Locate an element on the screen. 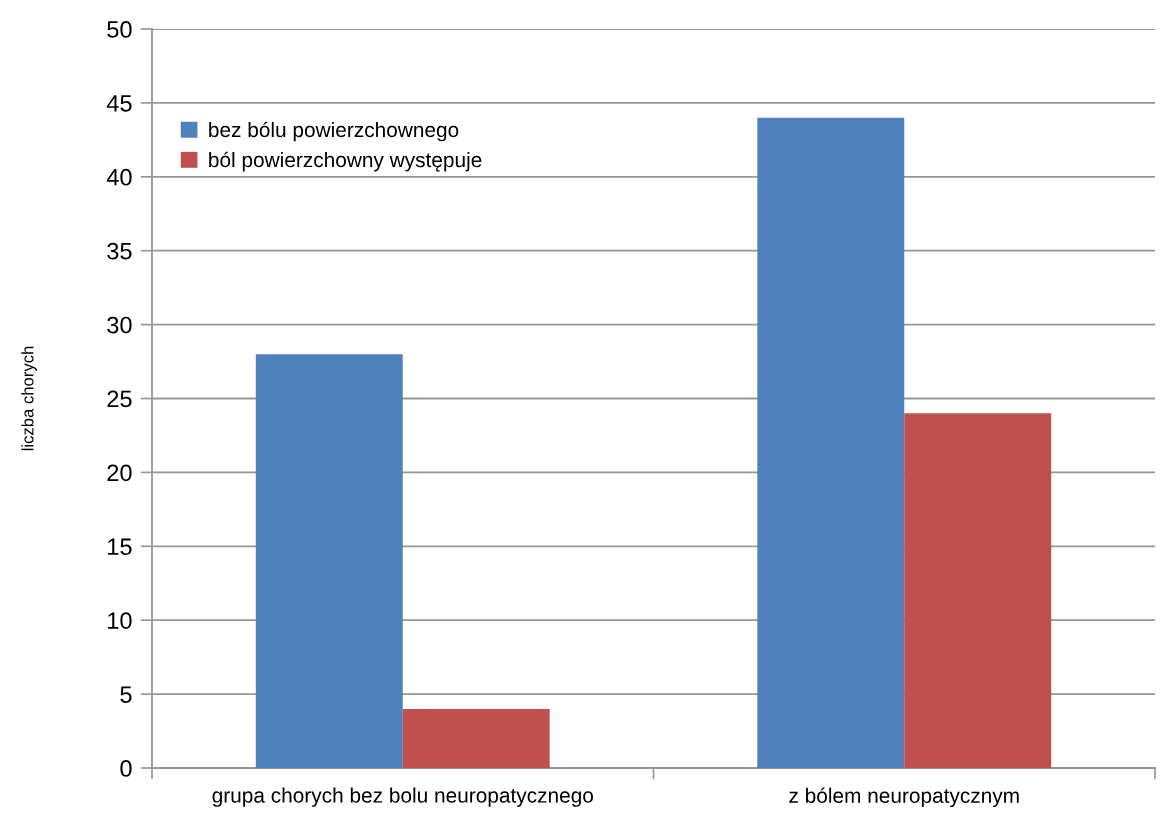 The image size is (1169, 825). y-tick-label: 40 is located at coordinates (119, 177).